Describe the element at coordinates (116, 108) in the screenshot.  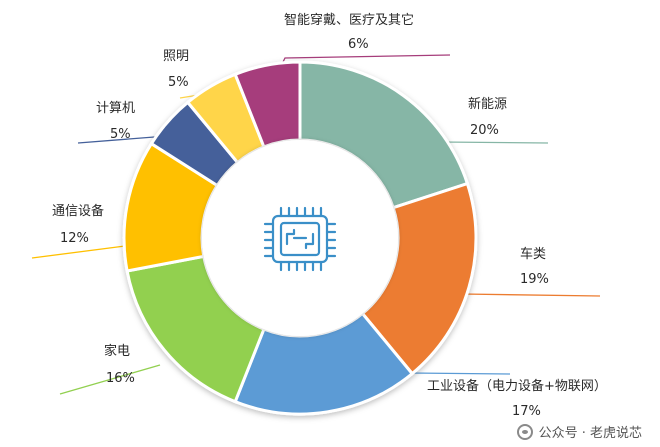
I see `label-name: 计算机` at that location.